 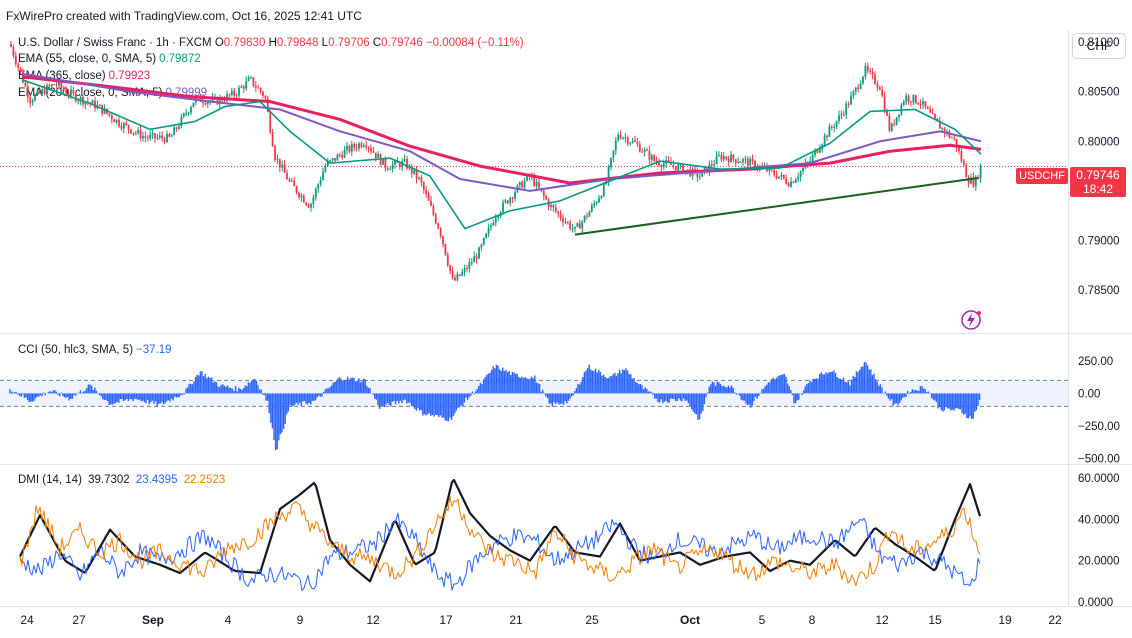 What do you see at coordinates (1098, 189) in the screenshot?
I see `bar-countdown: 18:42` at bounding box center [1098, 189].